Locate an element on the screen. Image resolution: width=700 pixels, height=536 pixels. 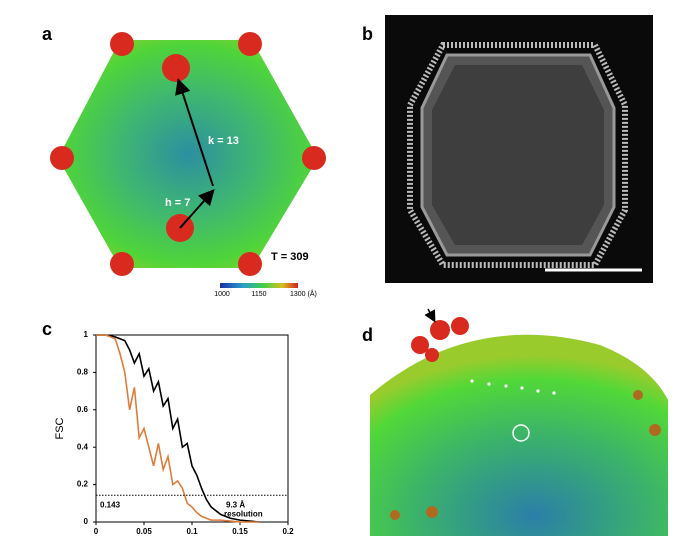
x-tick-label: 0.05 is located at coordinates (144, 531).